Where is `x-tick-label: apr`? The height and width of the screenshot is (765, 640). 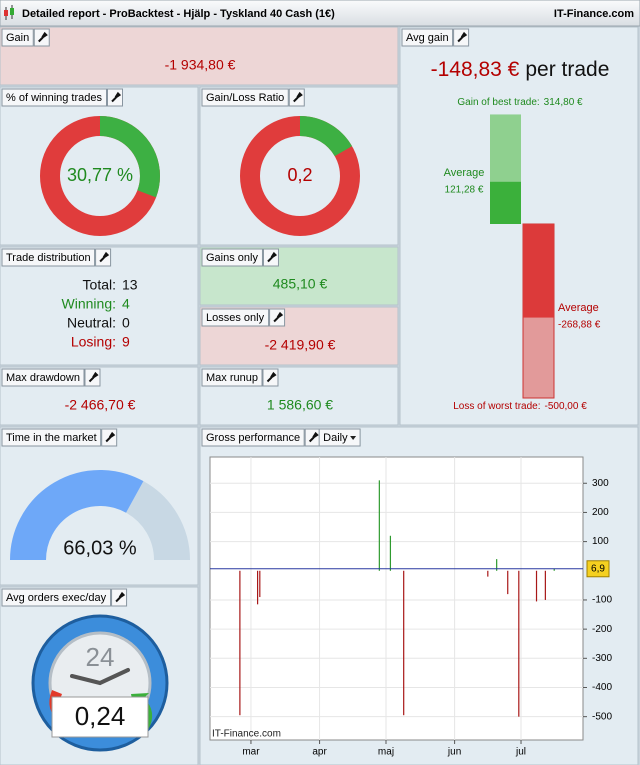 x-tick-label: apr is located at coordinates (319, 752).